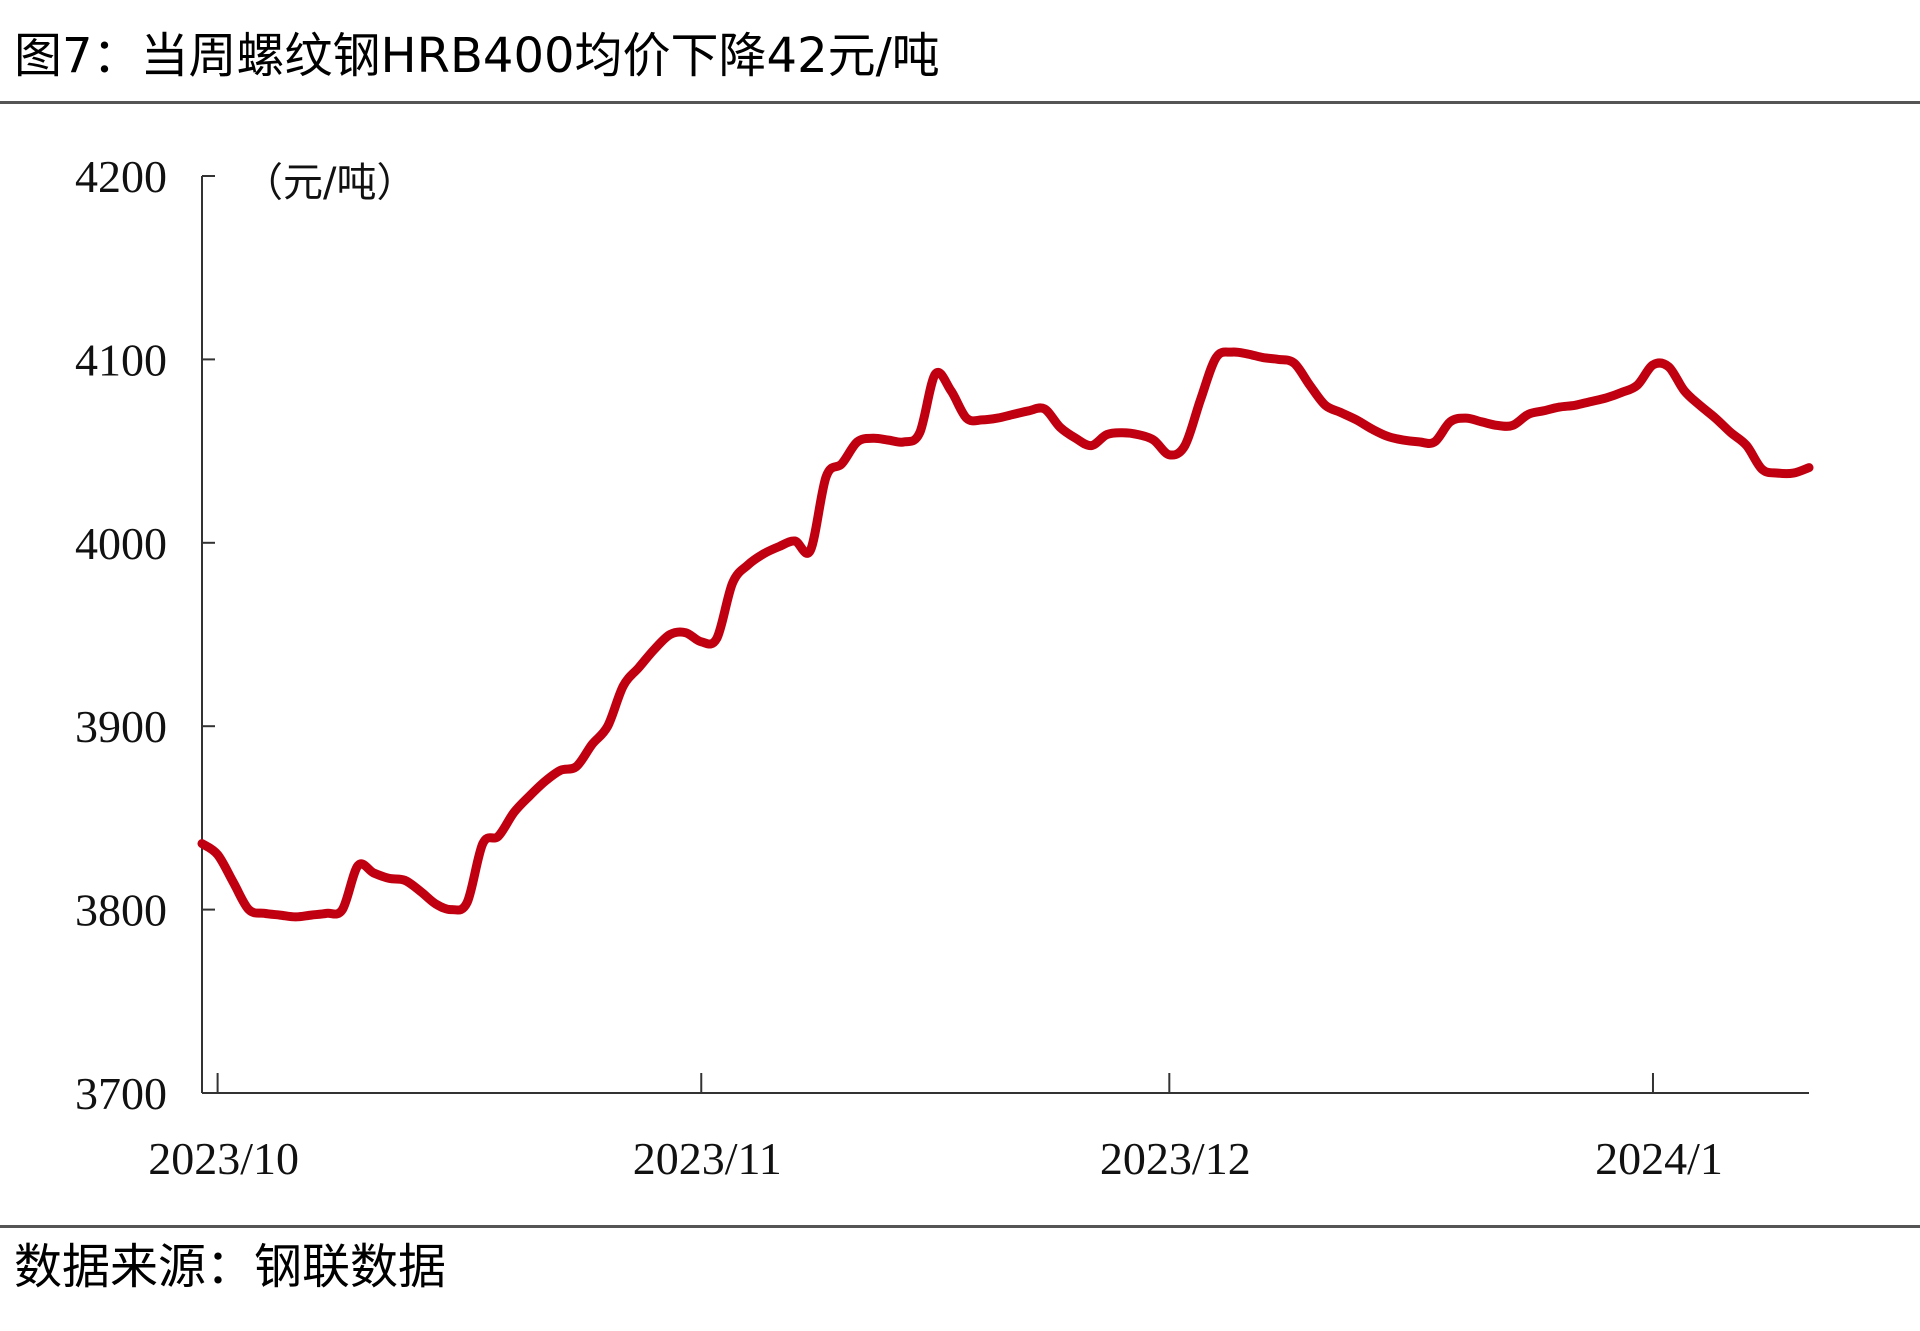 The image size is (1920, 1331). Describe the element at coordinates (230, 1267) in the screenshot. I see `source-note: 数据来源：钢联数据` at that location.